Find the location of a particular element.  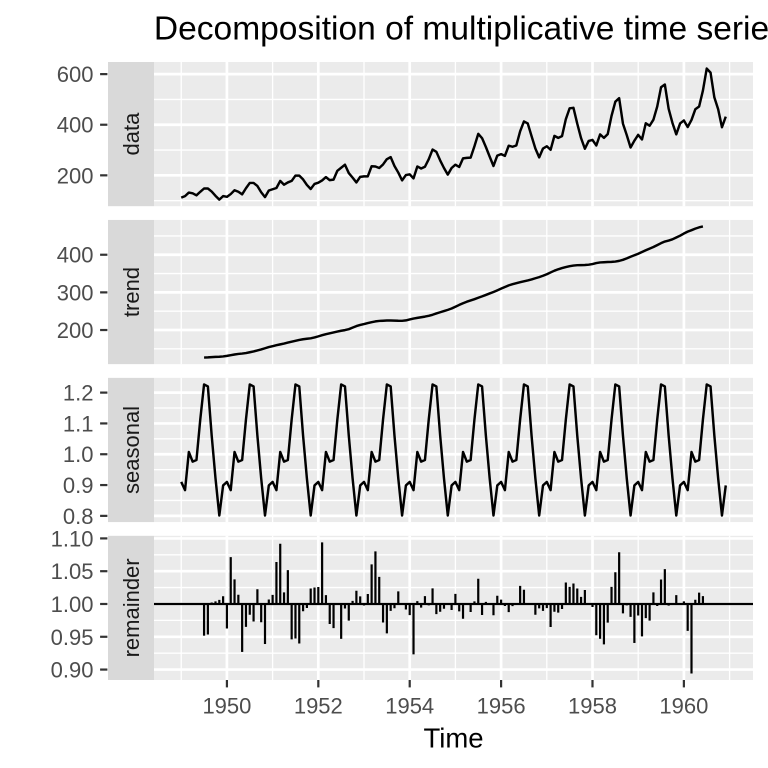

svg-text: 1950 is located at coordinates (226, 705).